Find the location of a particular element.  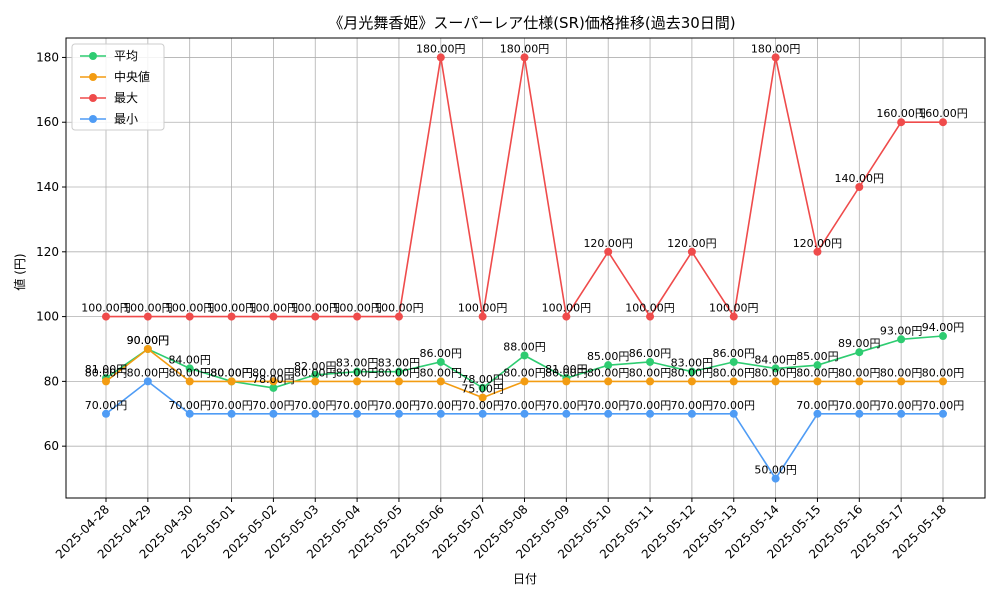

legend-label: 中央値 is located at coordinates (132, 76).